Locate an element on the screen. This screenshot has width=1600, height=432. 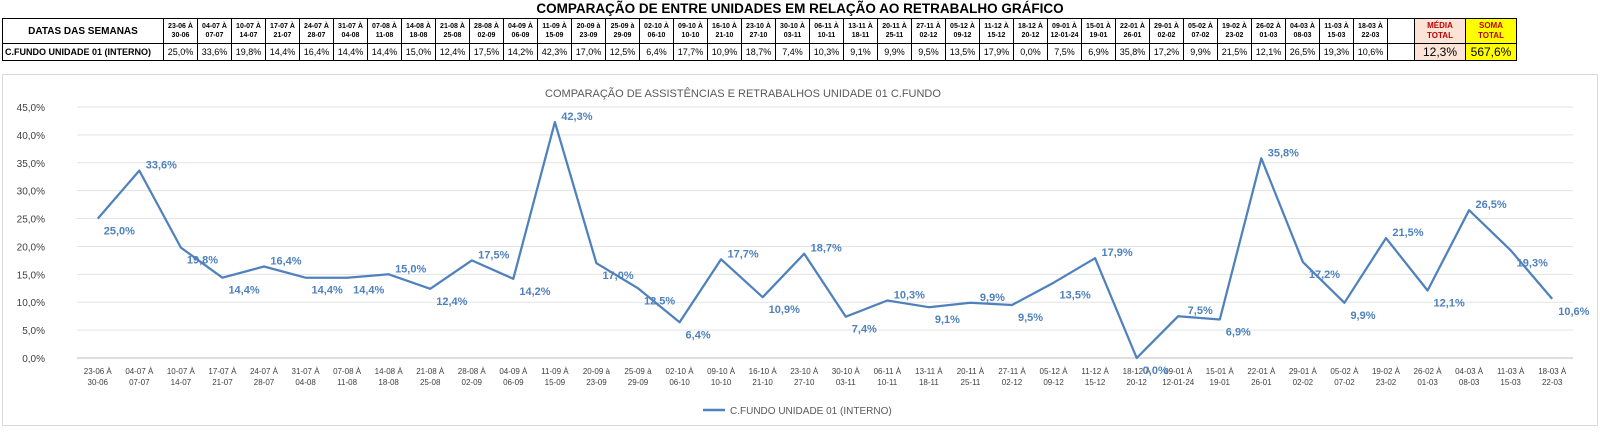
x-tick-label: 29-01 À 02-02 is located at coordinates (1303, 377).